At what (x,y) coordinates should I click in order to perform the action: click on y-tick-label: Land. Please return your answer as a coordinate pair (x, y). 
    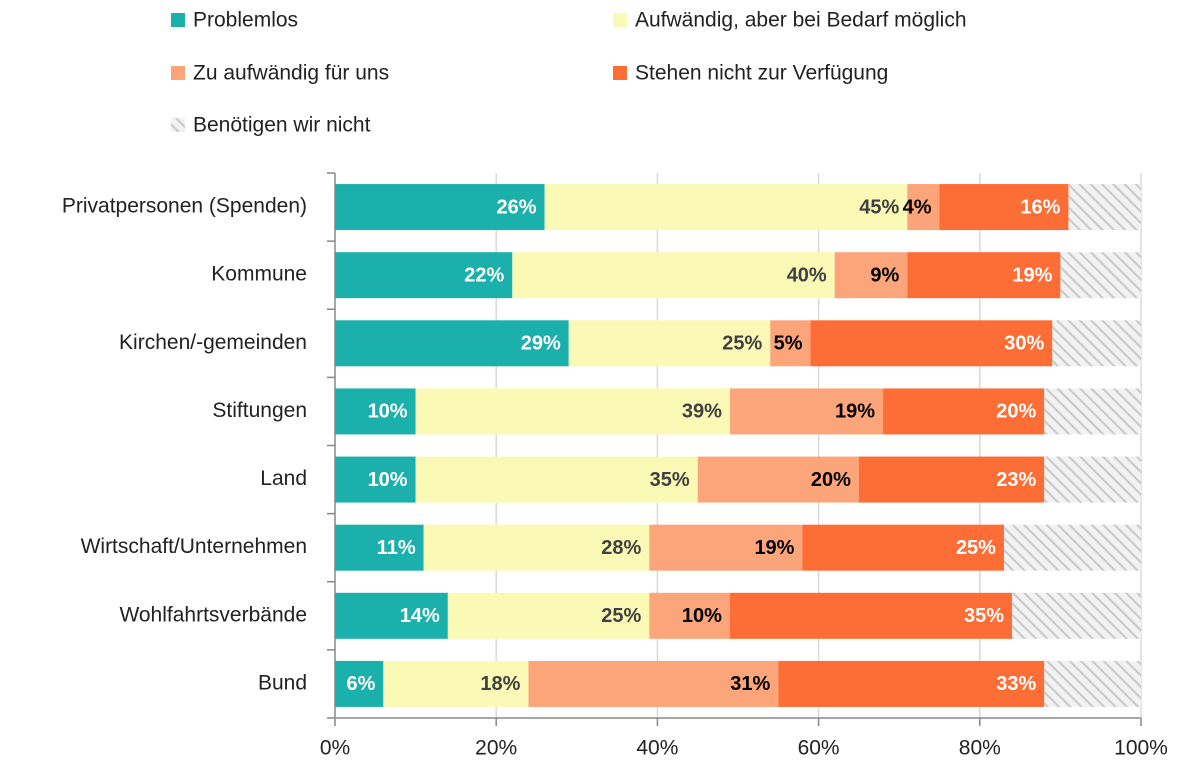
    Looking at the image, I should click on (283, 478).